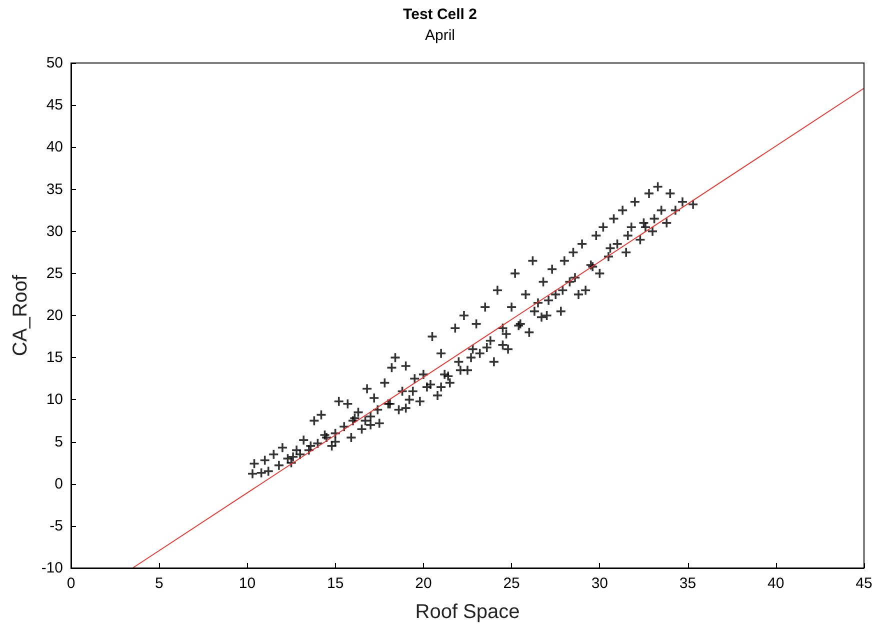  I want to click on y-tick-label: 20, so click(54, 315).